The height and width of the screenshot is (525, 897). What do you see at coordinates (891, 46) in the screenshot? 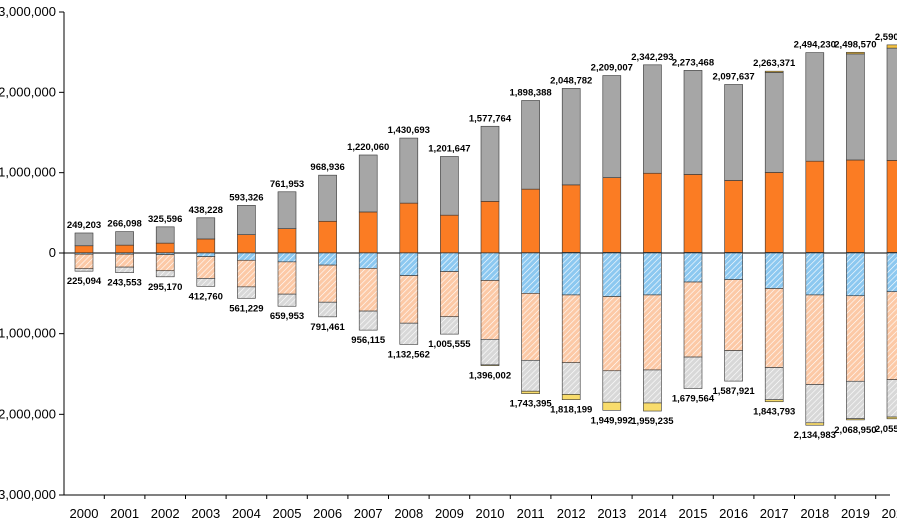
I see `bar-segment-upper-yellow` at bounding box center [891, 46].